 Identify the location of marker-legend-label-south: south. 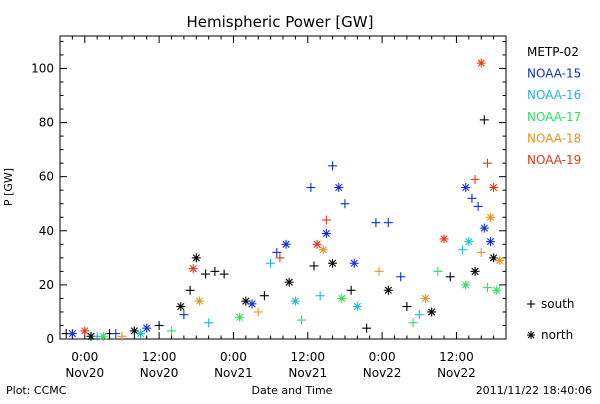
(558, 304).